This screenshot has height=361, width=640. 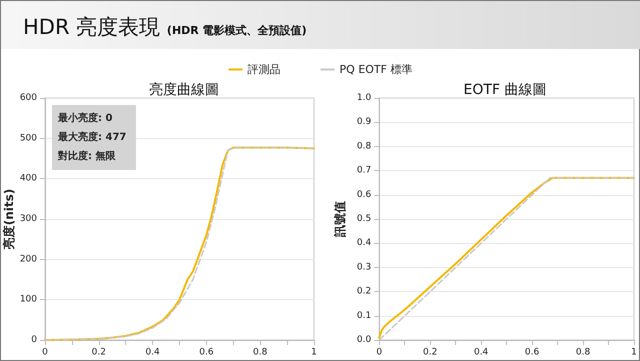 What do you see at coordinates (29, 179) in the screenshot?
I see `y-tick-label: 400` at bounding box center [29, 179].